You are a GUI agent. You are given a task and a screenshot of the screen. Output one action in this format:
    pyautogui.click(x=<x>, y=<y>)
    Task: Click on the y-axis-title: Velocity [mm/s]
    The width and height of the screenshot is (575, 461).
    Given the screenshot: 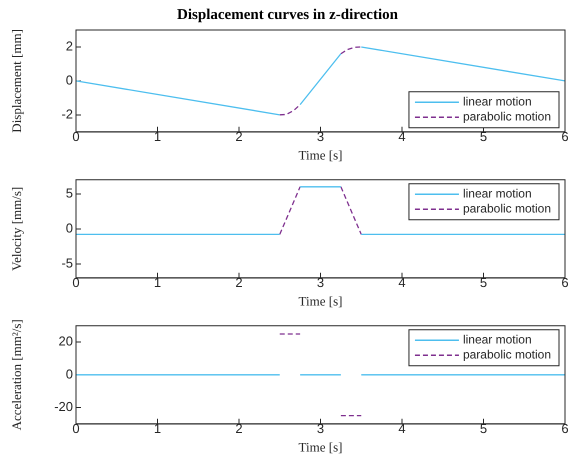 What is the action you would take?
    pyautogui.click(x=16, y=228)
    